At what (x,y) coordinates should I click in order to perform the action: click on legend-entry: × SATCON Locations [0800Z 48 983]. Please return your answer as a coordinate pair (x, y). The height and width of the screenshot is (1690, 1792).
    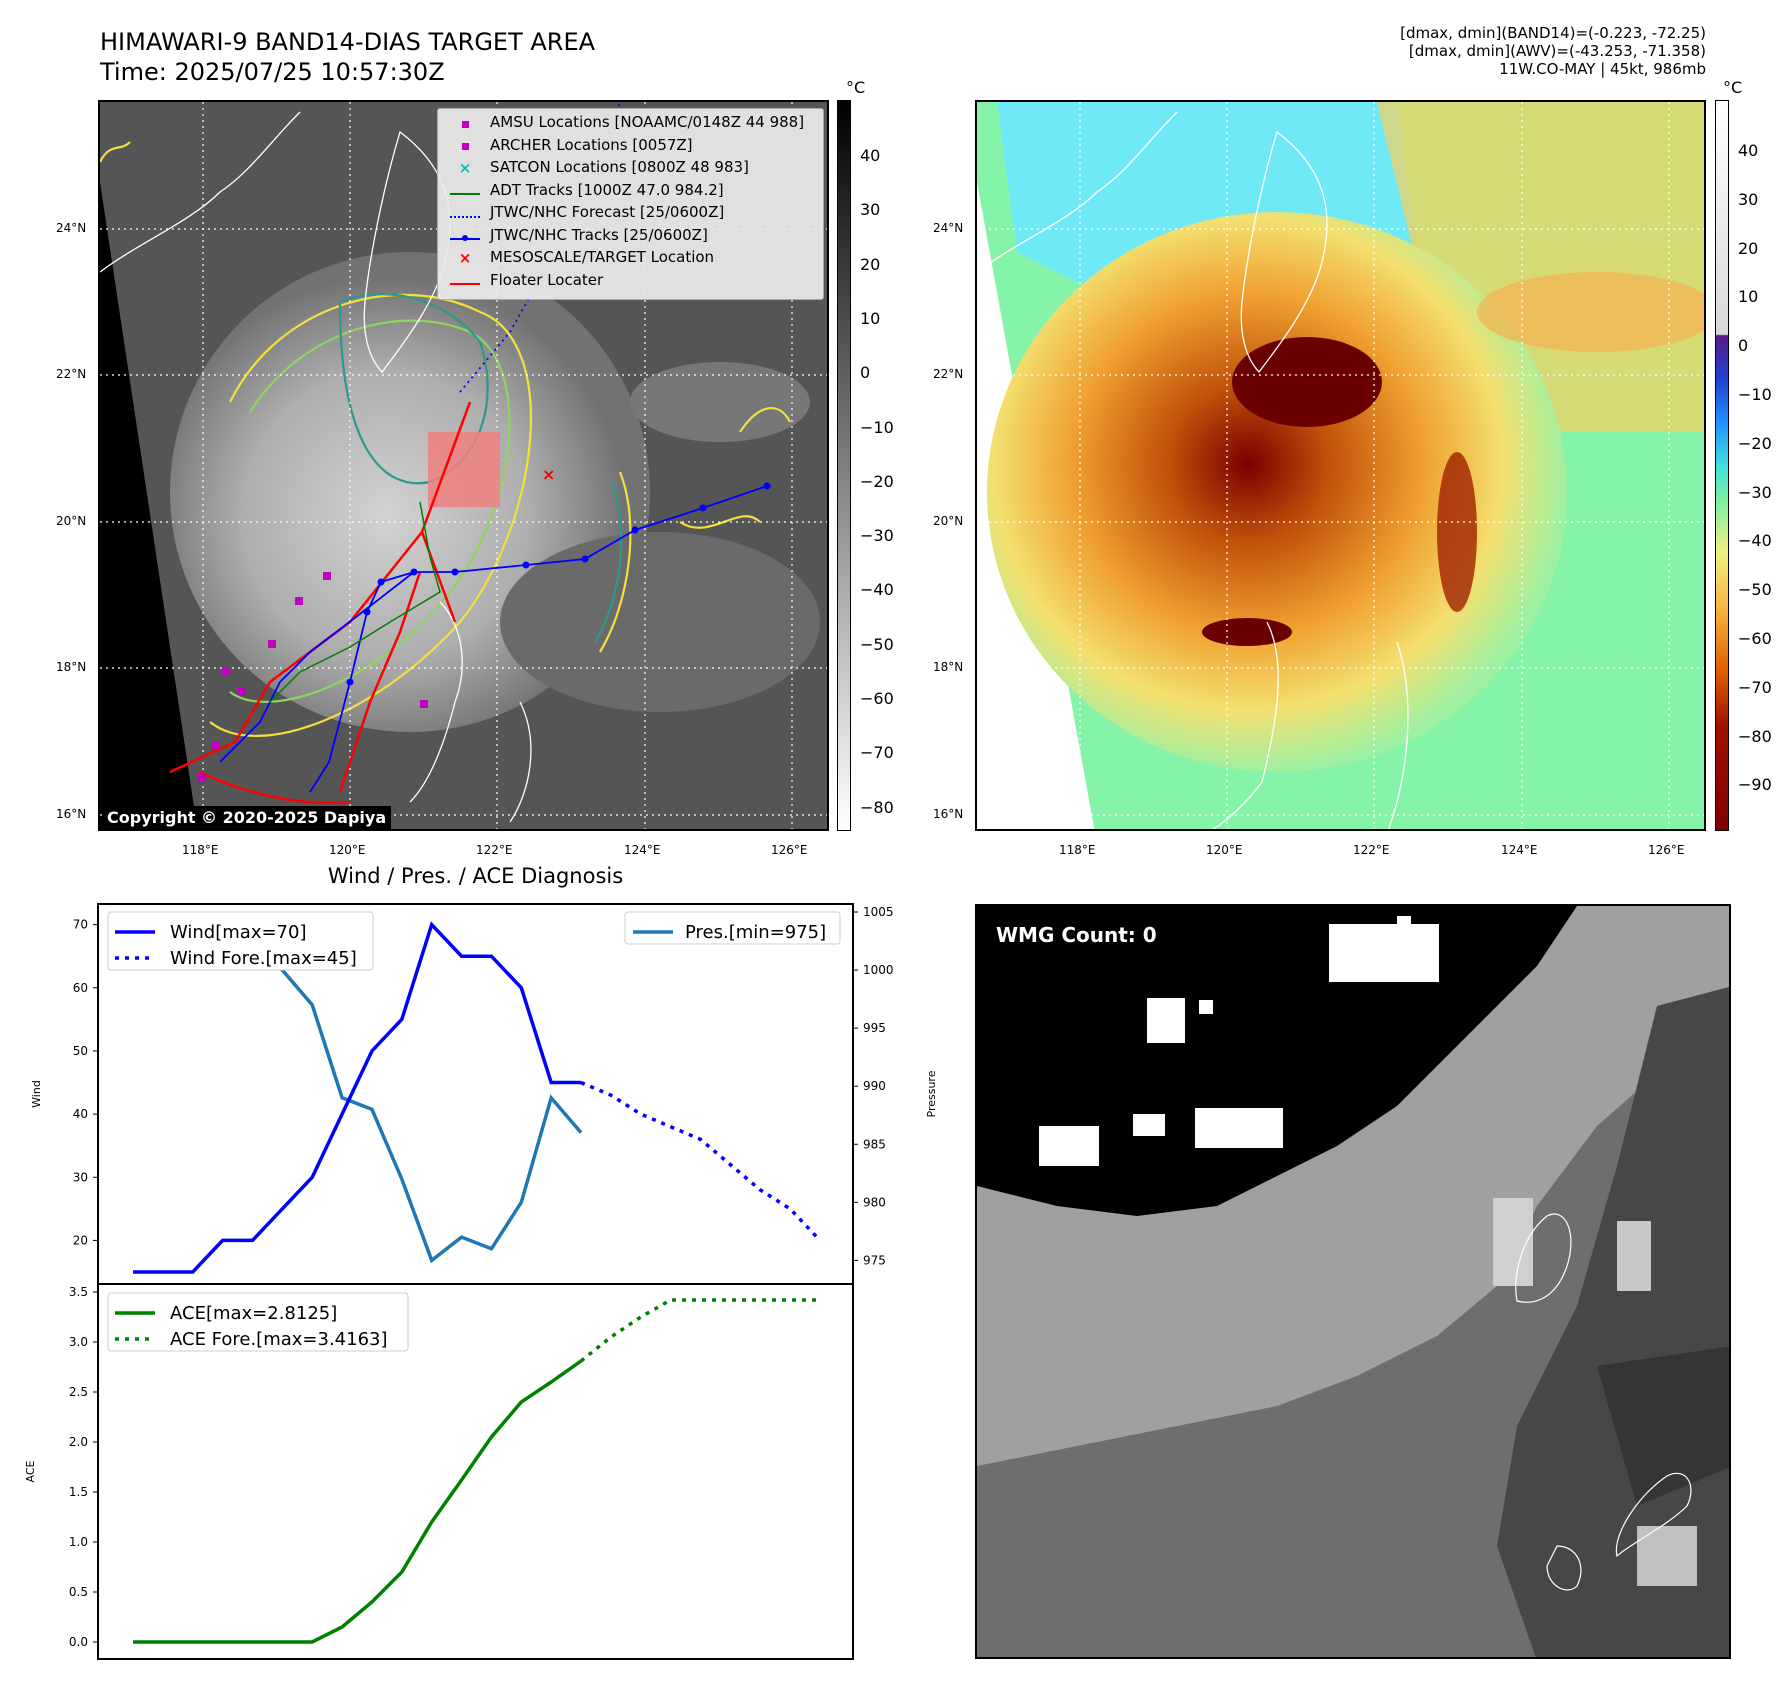
    Looking at the image, I should click on (597, 167).